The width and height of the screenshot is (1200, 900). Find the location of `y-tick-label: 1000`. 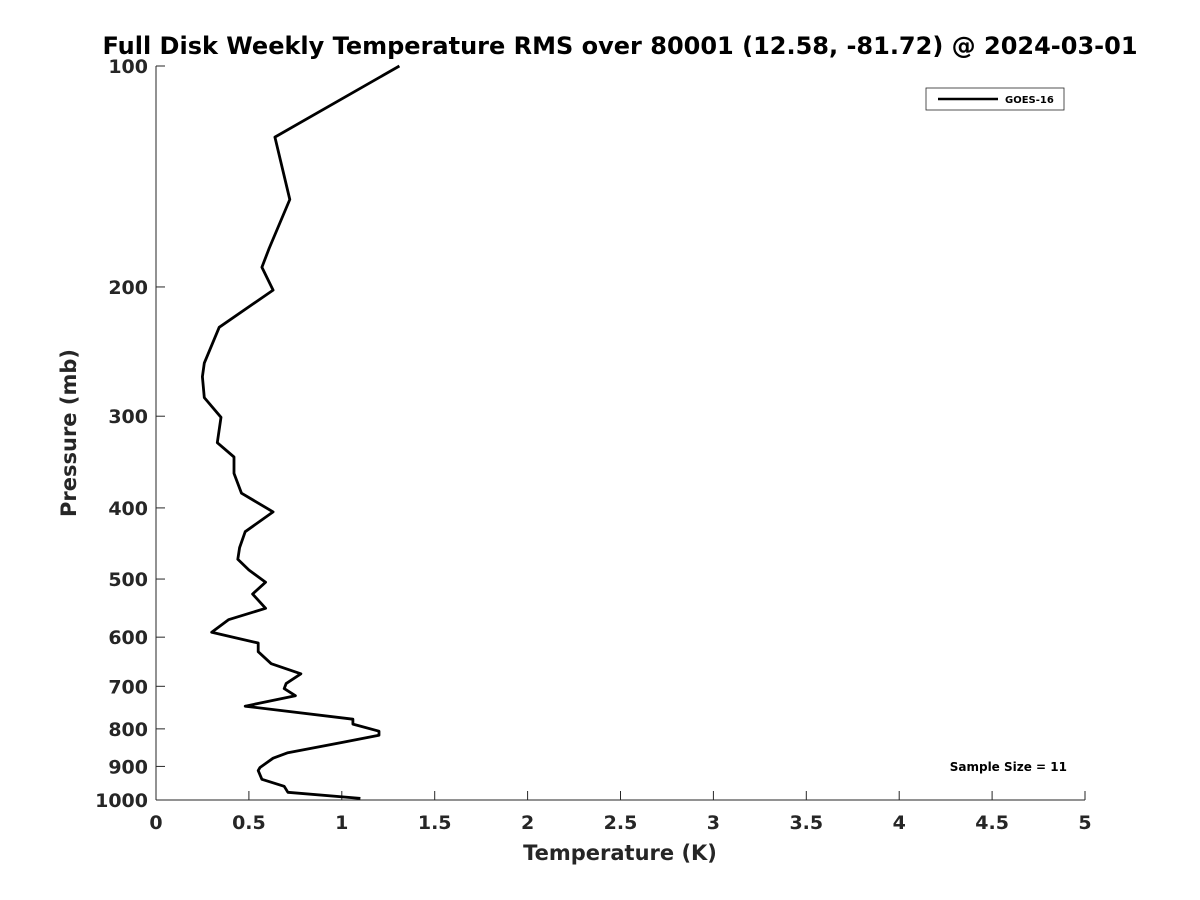

y-tick-label: 1000 is located at coordinates (121, 801).